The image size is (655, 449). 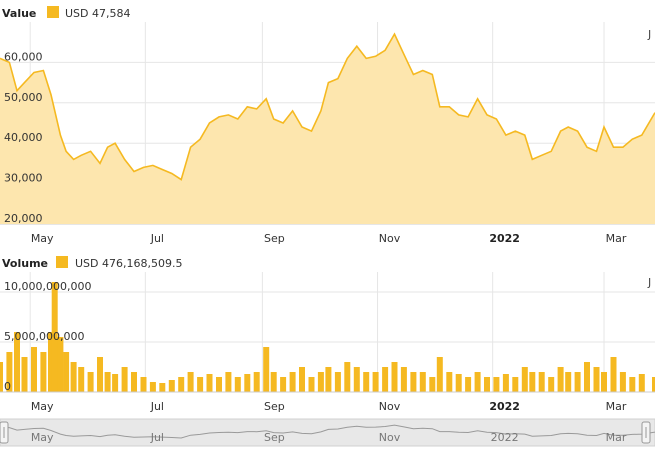 What do you see at coordinates (7, 386) in the screenshot?
I see `volume-y-tick-label: 0` at bounding box center [7, 386].